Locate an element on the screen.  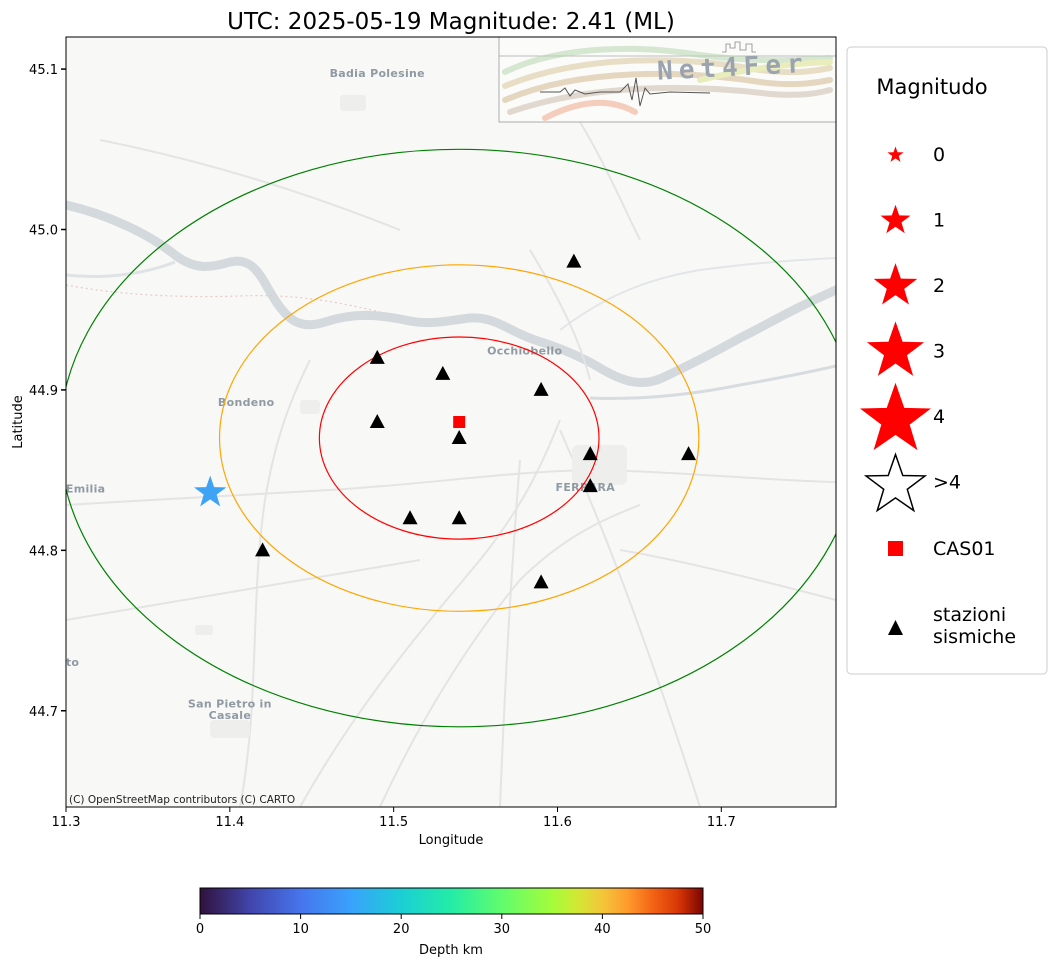
colorbar-gradient is located at coordinates (451, 901).